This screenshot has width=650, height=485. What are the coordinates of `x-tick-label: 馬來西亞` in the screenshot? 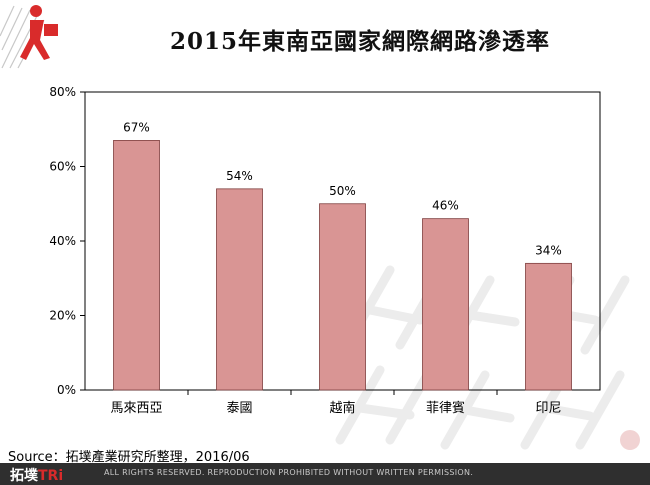 It's located at (136, 408).